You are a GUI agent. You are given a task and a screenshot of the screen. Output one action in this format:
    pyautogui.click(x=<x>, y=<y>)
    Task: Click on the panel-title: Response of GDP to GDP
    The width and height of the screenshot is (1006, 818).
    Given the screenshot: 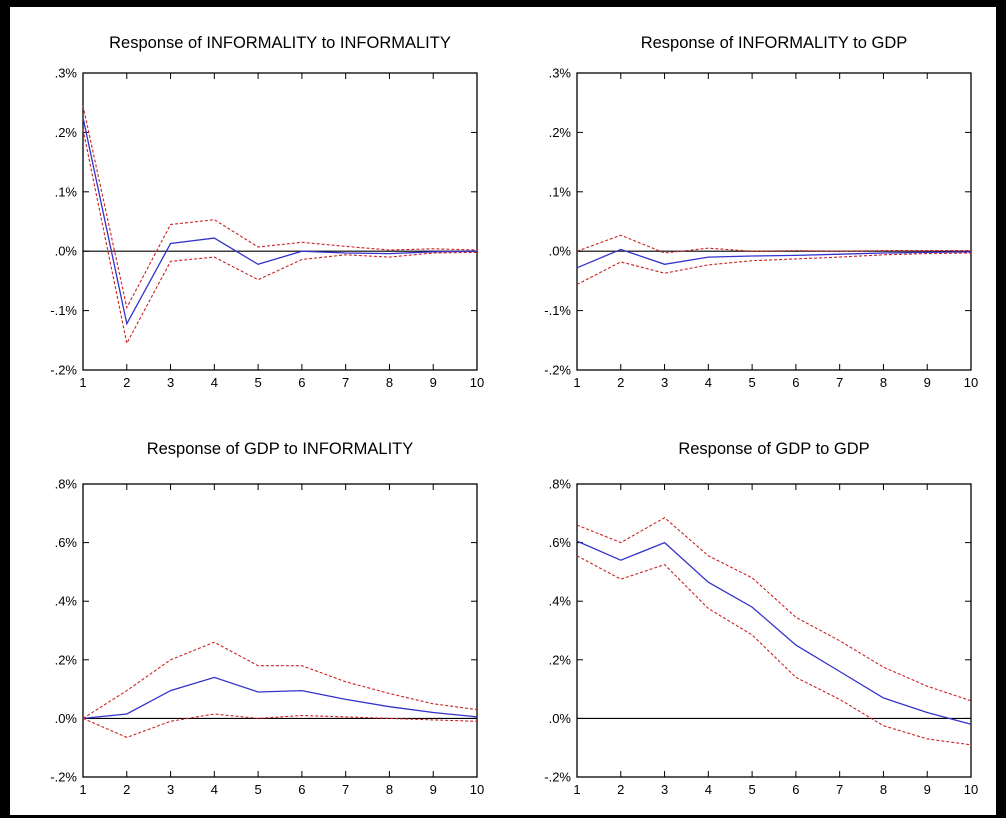 What is the action you would take?
    pyautogui.click(x=773, y=449)
    